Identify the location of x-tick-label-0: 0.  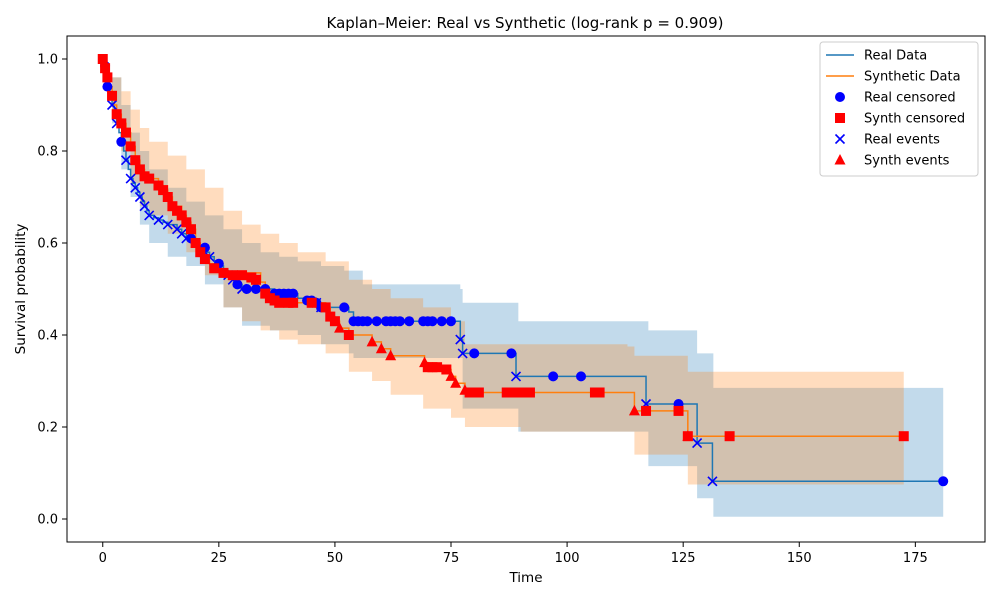
(103, 558).